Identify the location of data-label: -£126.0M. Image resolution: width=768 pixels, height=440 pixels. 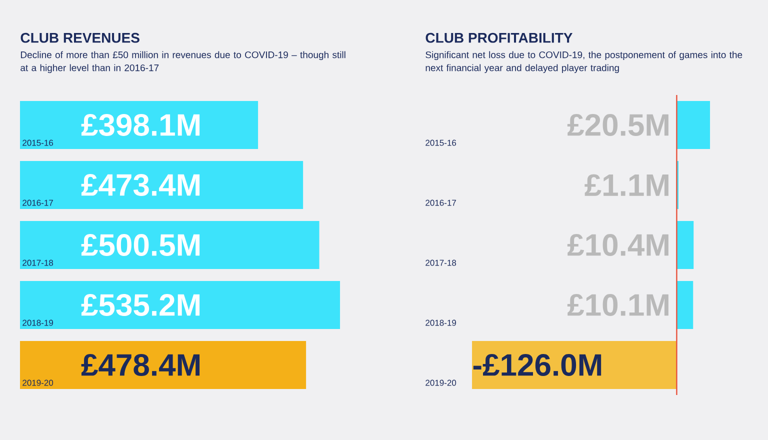
(537, 365).